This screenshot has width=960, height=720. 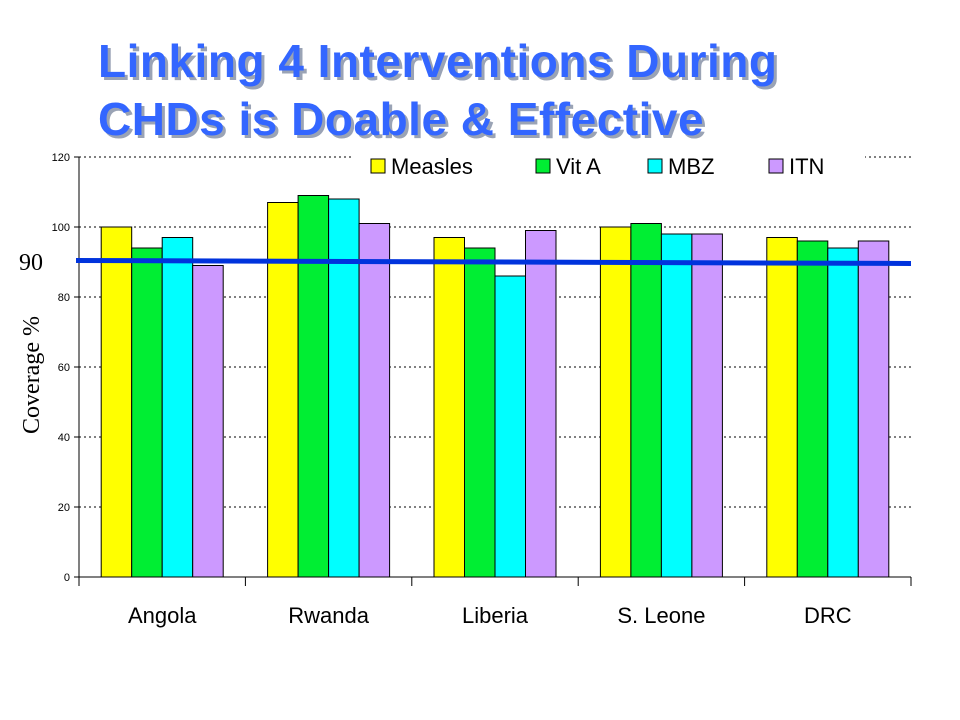 What do you see at coordinates (313, 386) in the screenshot?
I see `bar-rwanda-vit-a` at bounding box center [313, 386].